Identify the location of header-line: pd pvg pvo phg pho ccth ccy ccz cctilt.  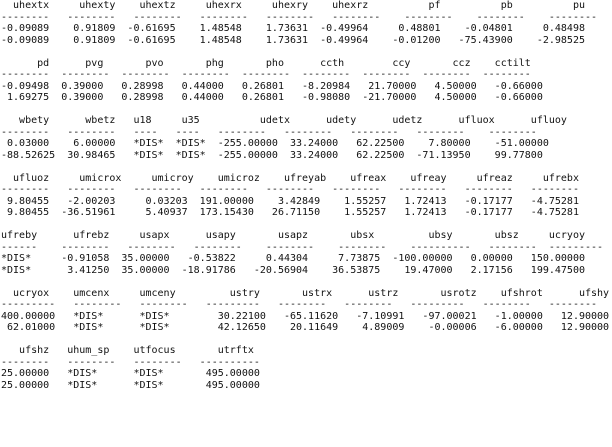
(266, 63).